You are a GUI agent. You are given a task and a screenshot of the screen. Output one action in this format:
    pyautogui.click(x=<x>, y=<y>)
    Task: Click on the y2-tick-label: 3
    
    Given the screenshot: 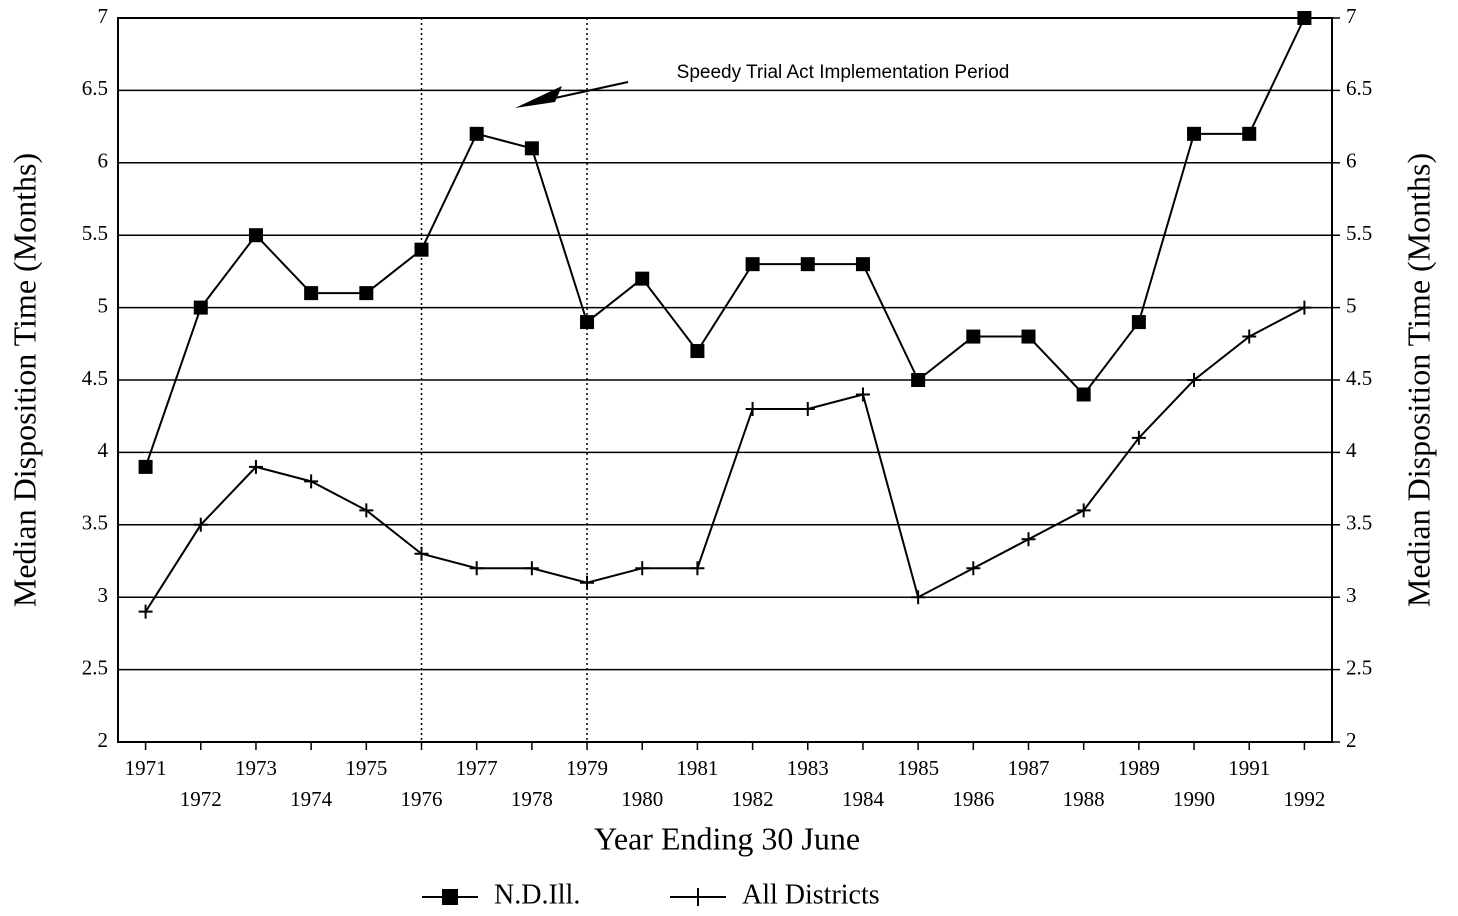 What is the action you would take?
    pyautogui.click(x=1351, y=595)
    